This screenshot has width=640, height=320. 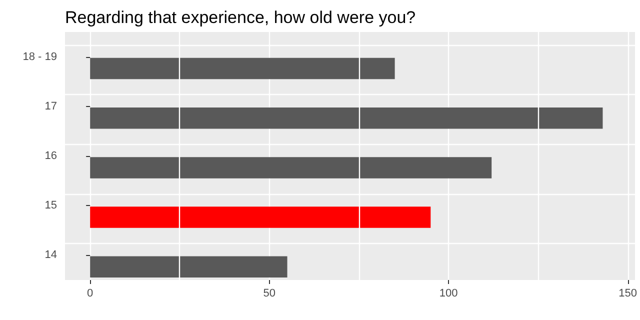 I want to click on y-tick-label: 18 - 19, so click(x=39, y=56).